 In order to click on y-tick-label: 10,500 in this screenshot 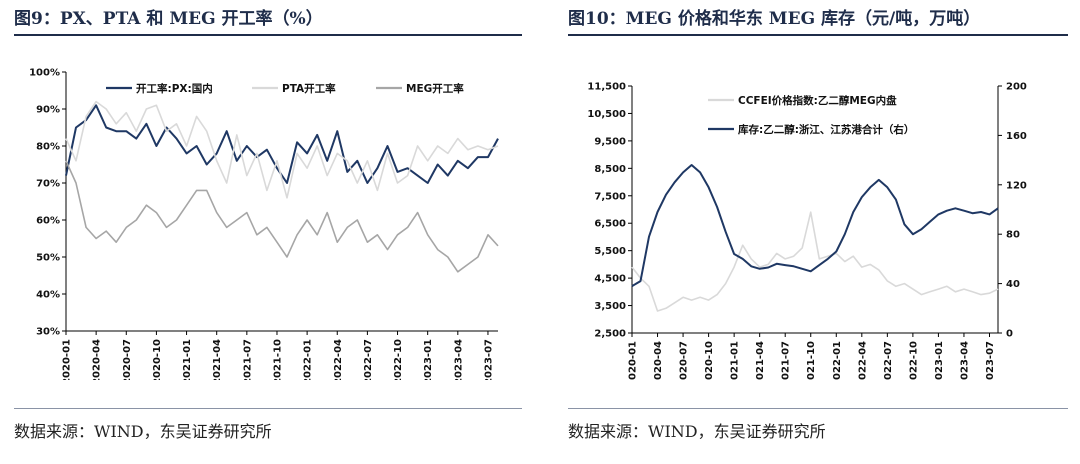, I will do `click(606, 114)`.